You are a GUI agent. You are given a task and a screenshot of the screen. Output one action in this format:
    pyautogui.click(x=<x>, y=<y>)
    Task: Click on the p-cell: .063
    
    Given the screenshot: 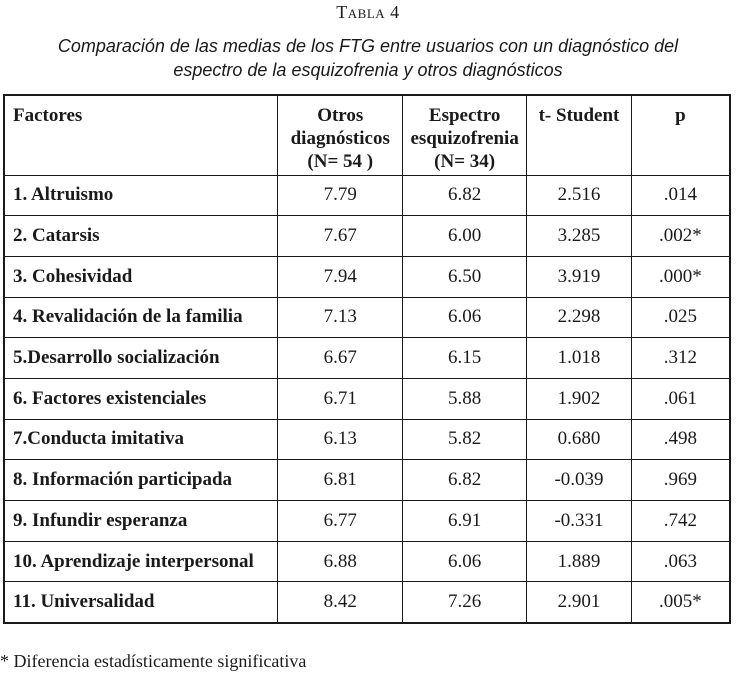 What is the action you would take?
    pyautogui.click(x=680, y=561)
    